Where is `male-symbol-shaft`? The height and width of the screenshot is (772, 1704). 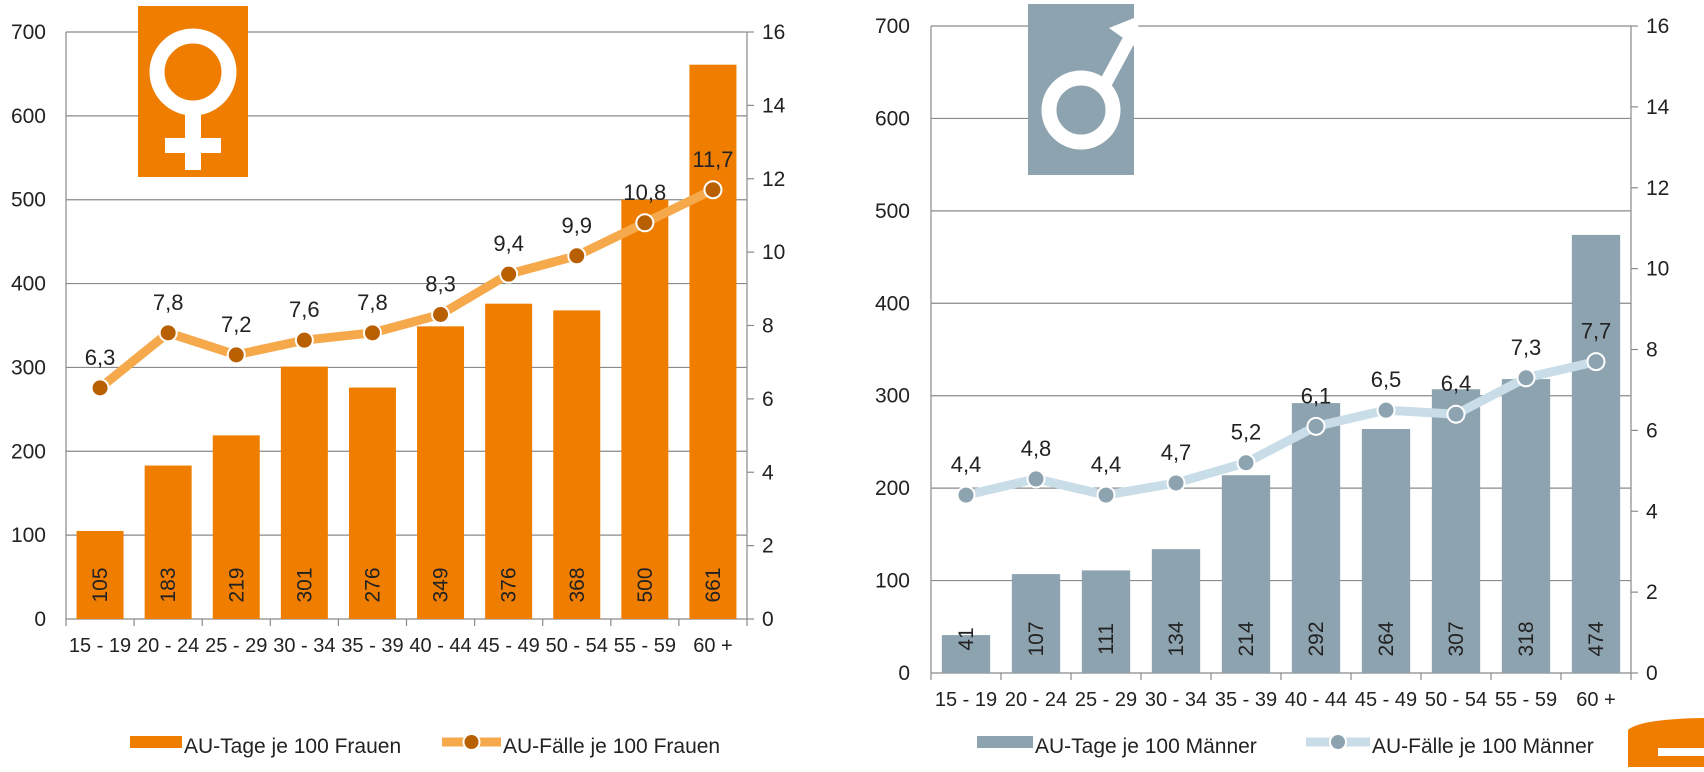 male-symbol-shaft is located at coordinates (1117, 62).